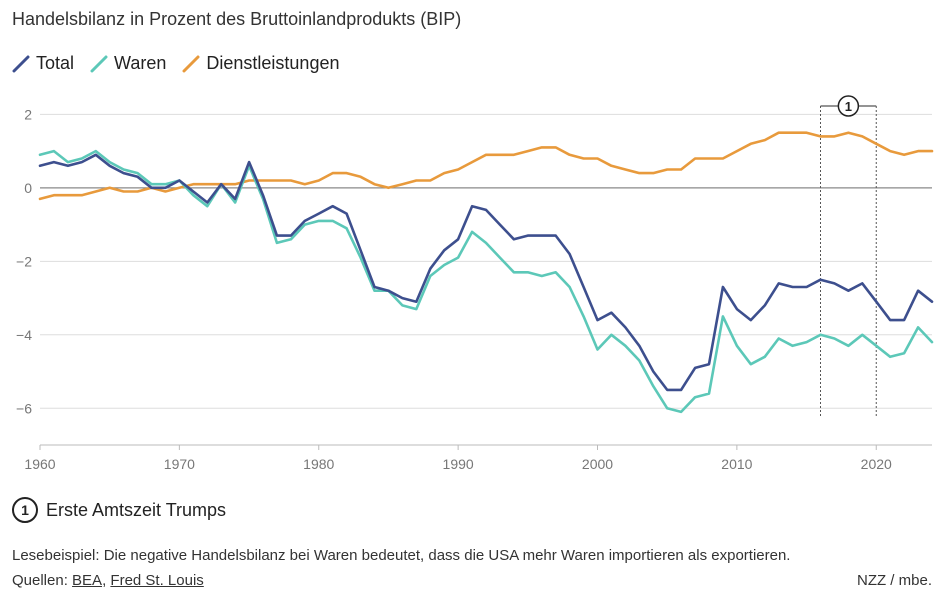 The width and height of the screenshot is (950, 613). I want to click on legend-item-waren: Waren, so click(128, 63).